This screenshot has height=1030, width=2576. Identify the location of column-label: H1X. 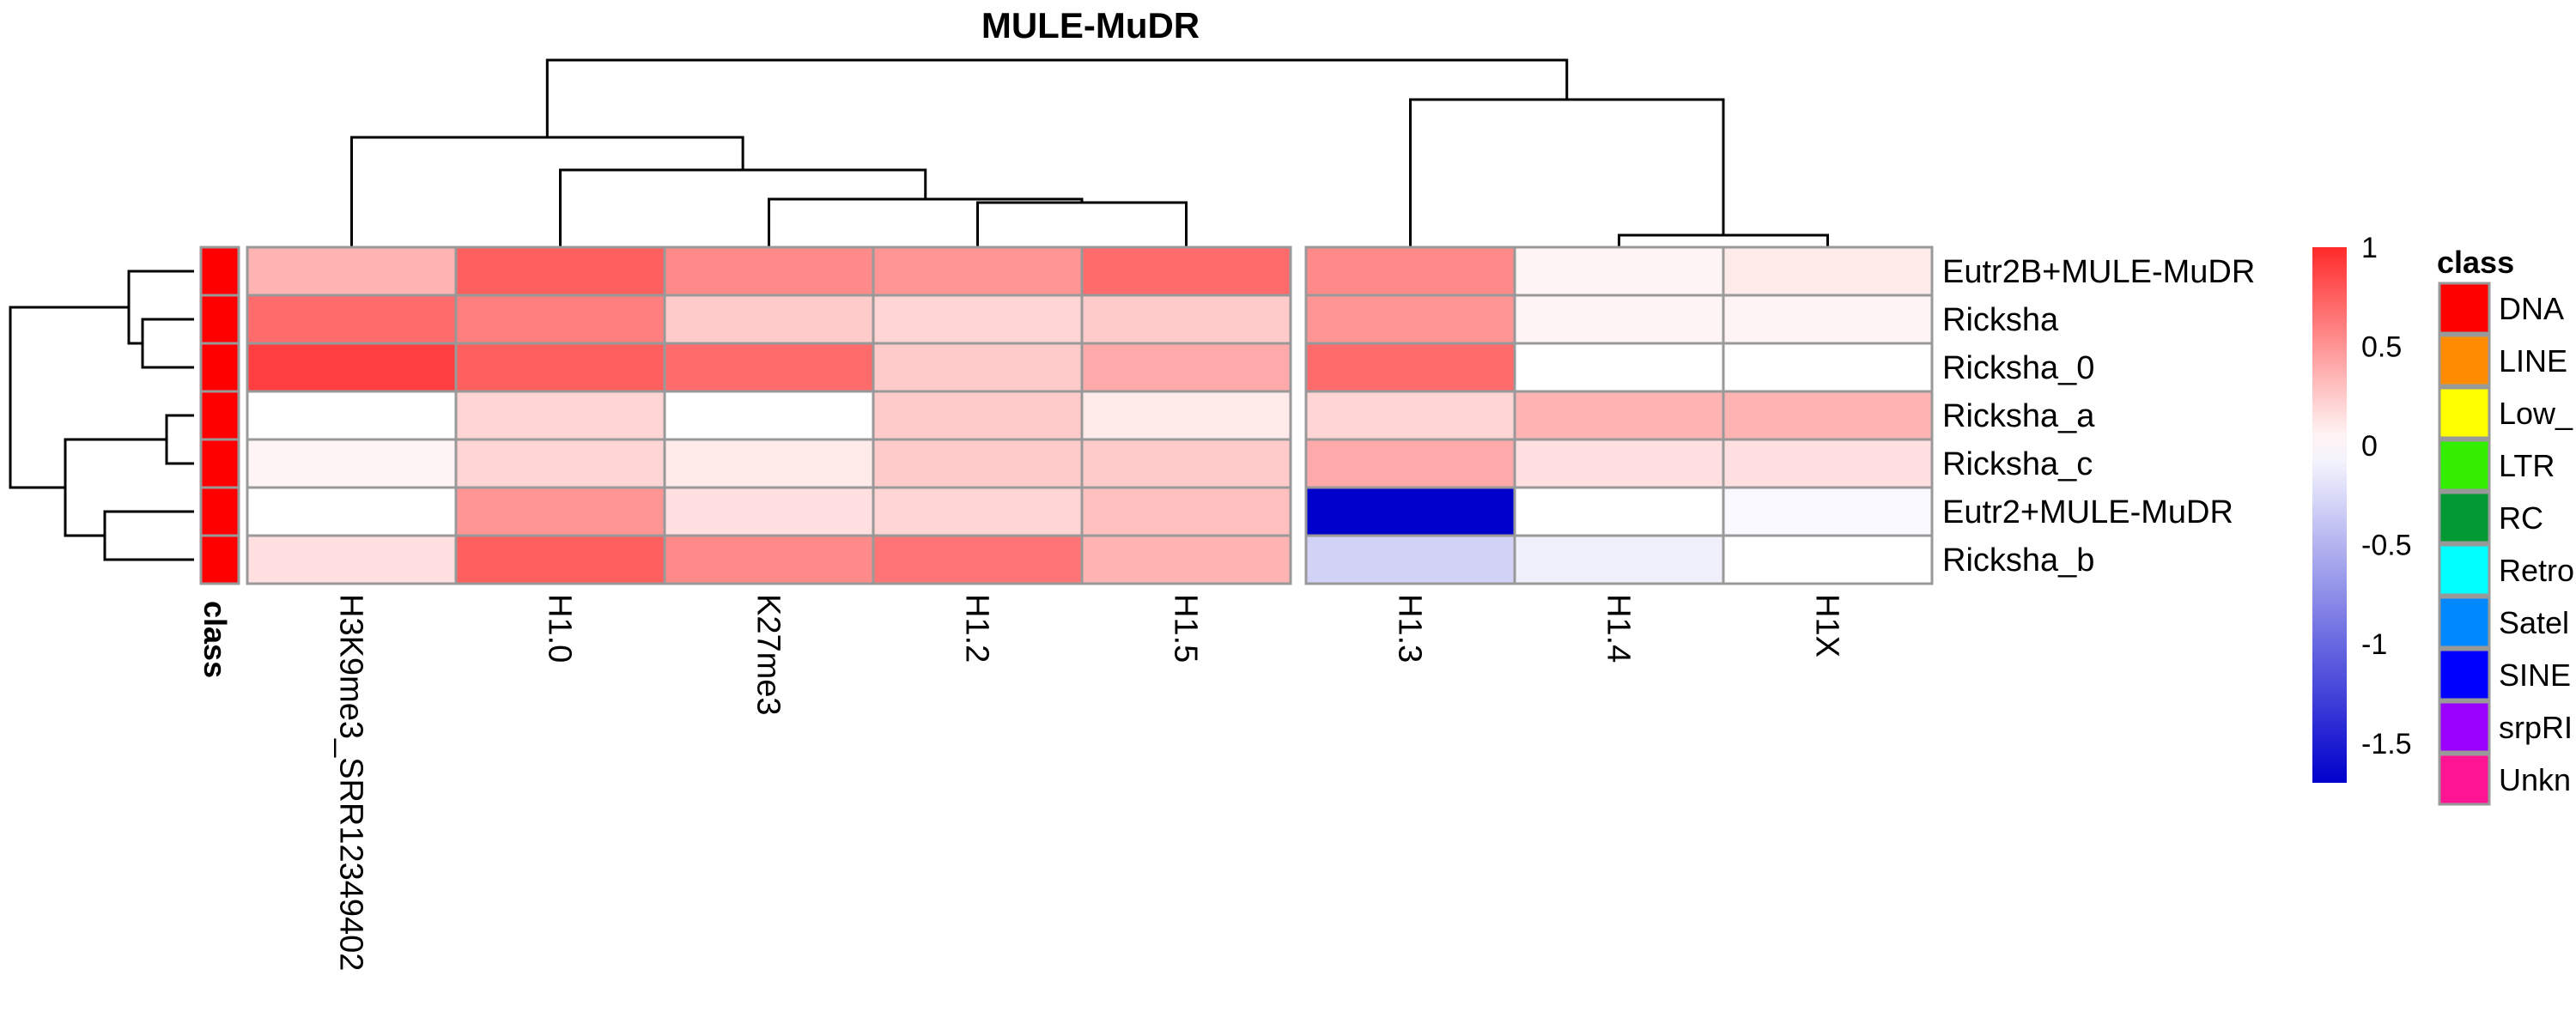
(1827, 625).